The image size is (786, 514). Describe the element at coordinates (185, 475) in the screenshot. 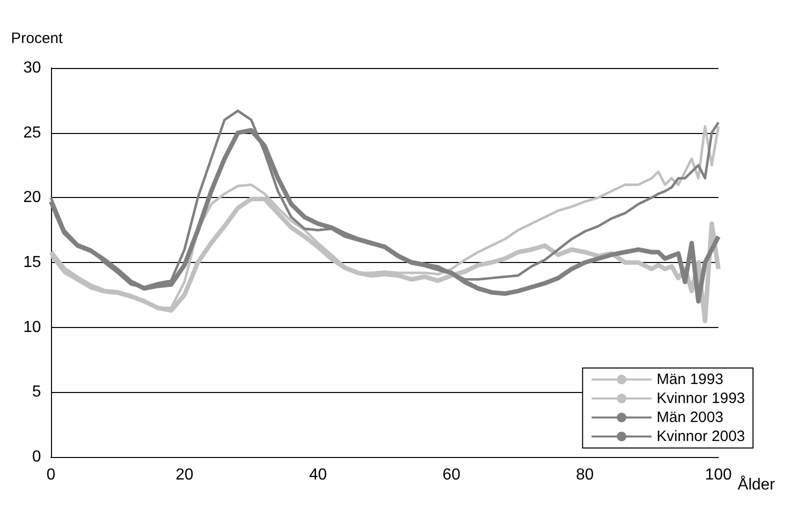

I see `x-tick-label: 20` at that location.